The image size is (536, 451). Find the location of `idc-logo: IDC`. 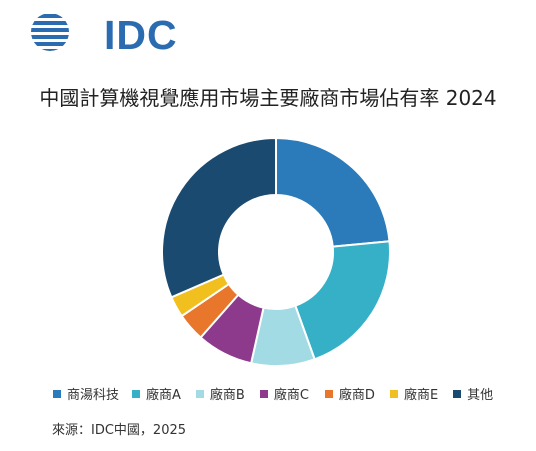

idc-logo: IDC is located at coordinates (103, 35).